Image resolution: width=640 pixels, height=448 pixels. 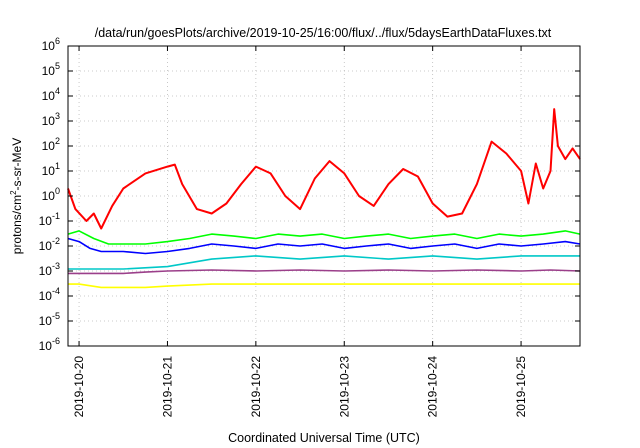 I want to click on x-tick-label: 2019-10-21, so click(x=167, y=387).